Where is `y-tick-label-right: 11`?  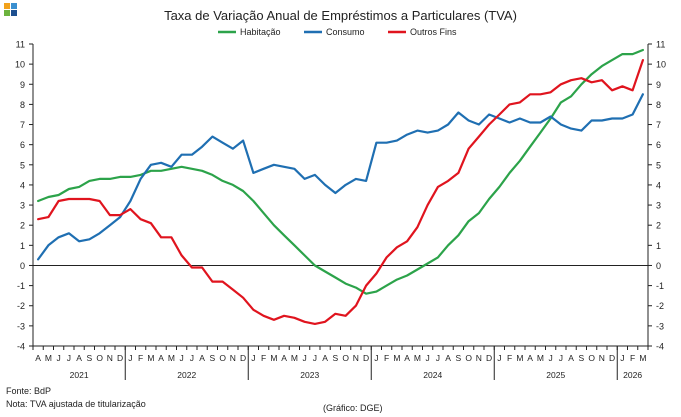
y-tick-label-right: 11 is located at coordinates (660, 45).